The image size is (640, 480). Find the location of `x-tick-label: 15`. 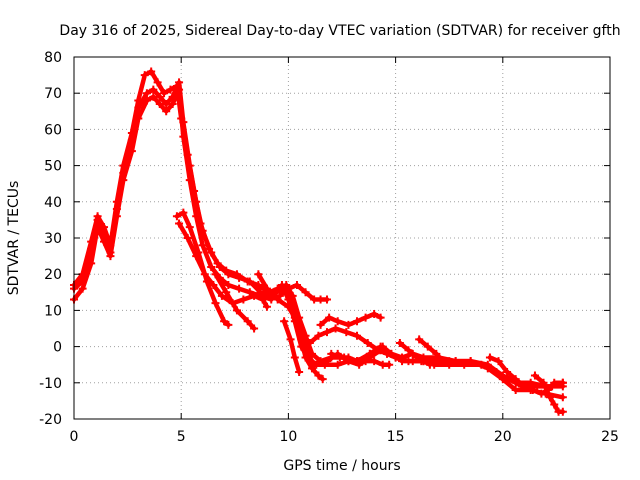

x-tick-label: 15 is located at coordinates (396, 437).